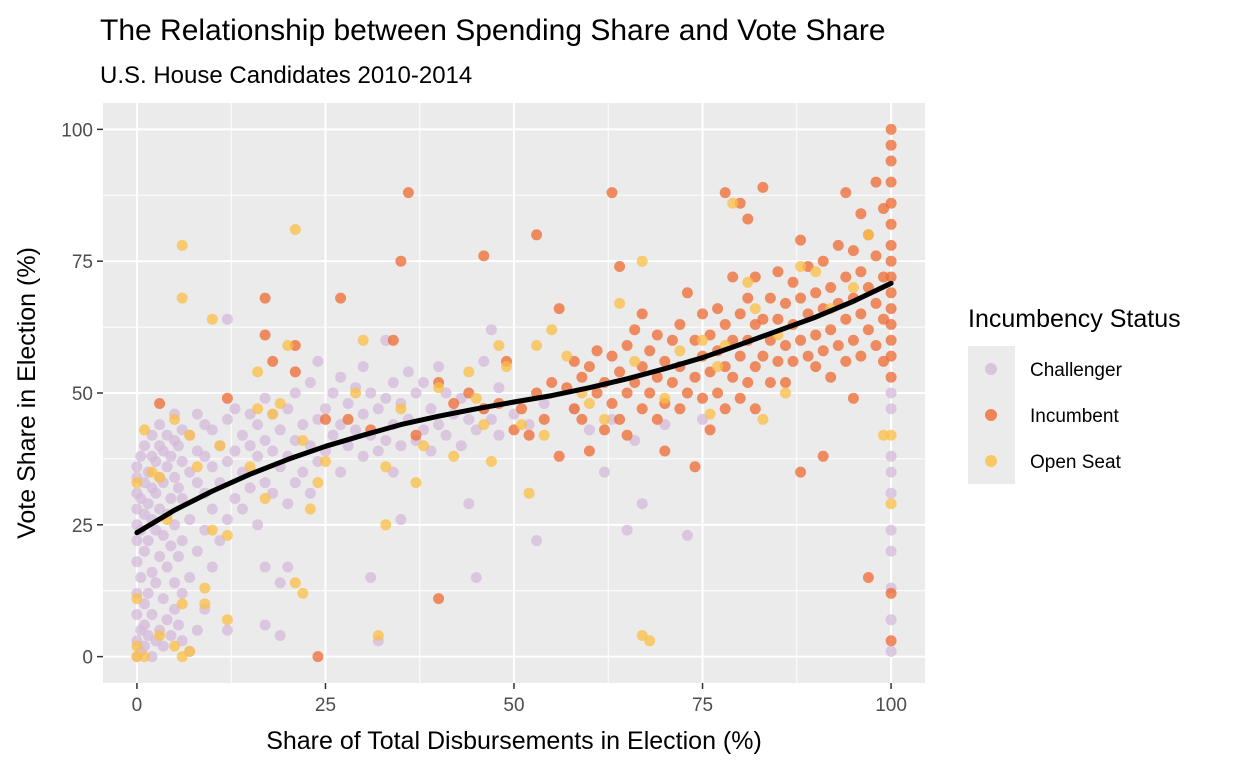 This screenshot has width=1248, height=768. Describe the element at coordinates (891, 705) in the screenshot. I see `x-tick-label: 100` at that location.